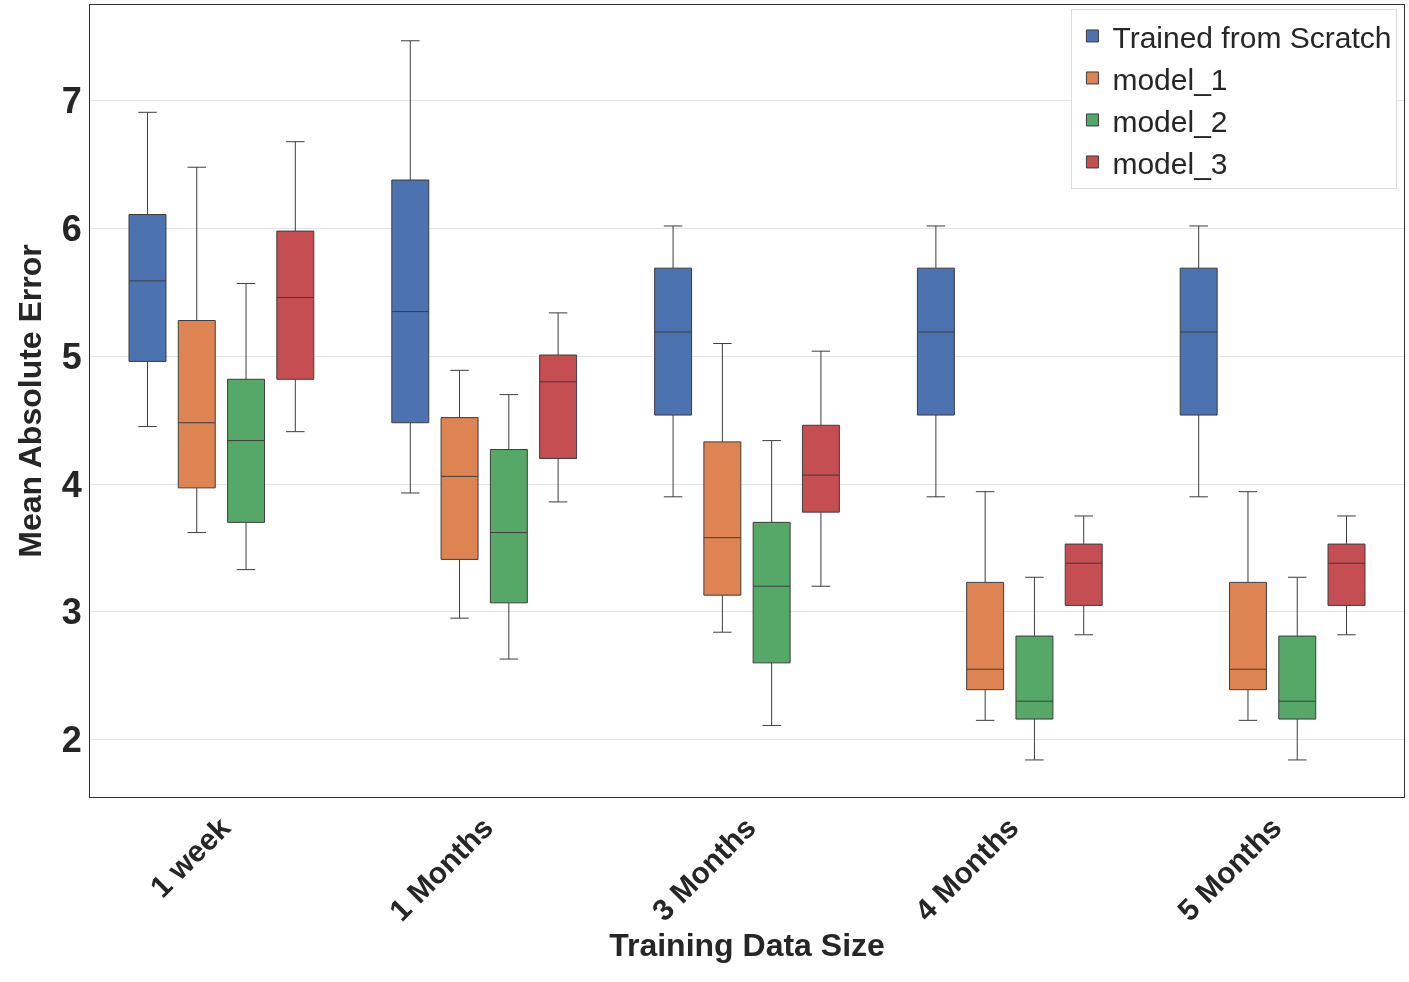 The image size is (1409, 982). What do you see at coordinates (71, 740) in the screenshot?
I see `y-tick-label: 2` at bounding box center [71, 740].